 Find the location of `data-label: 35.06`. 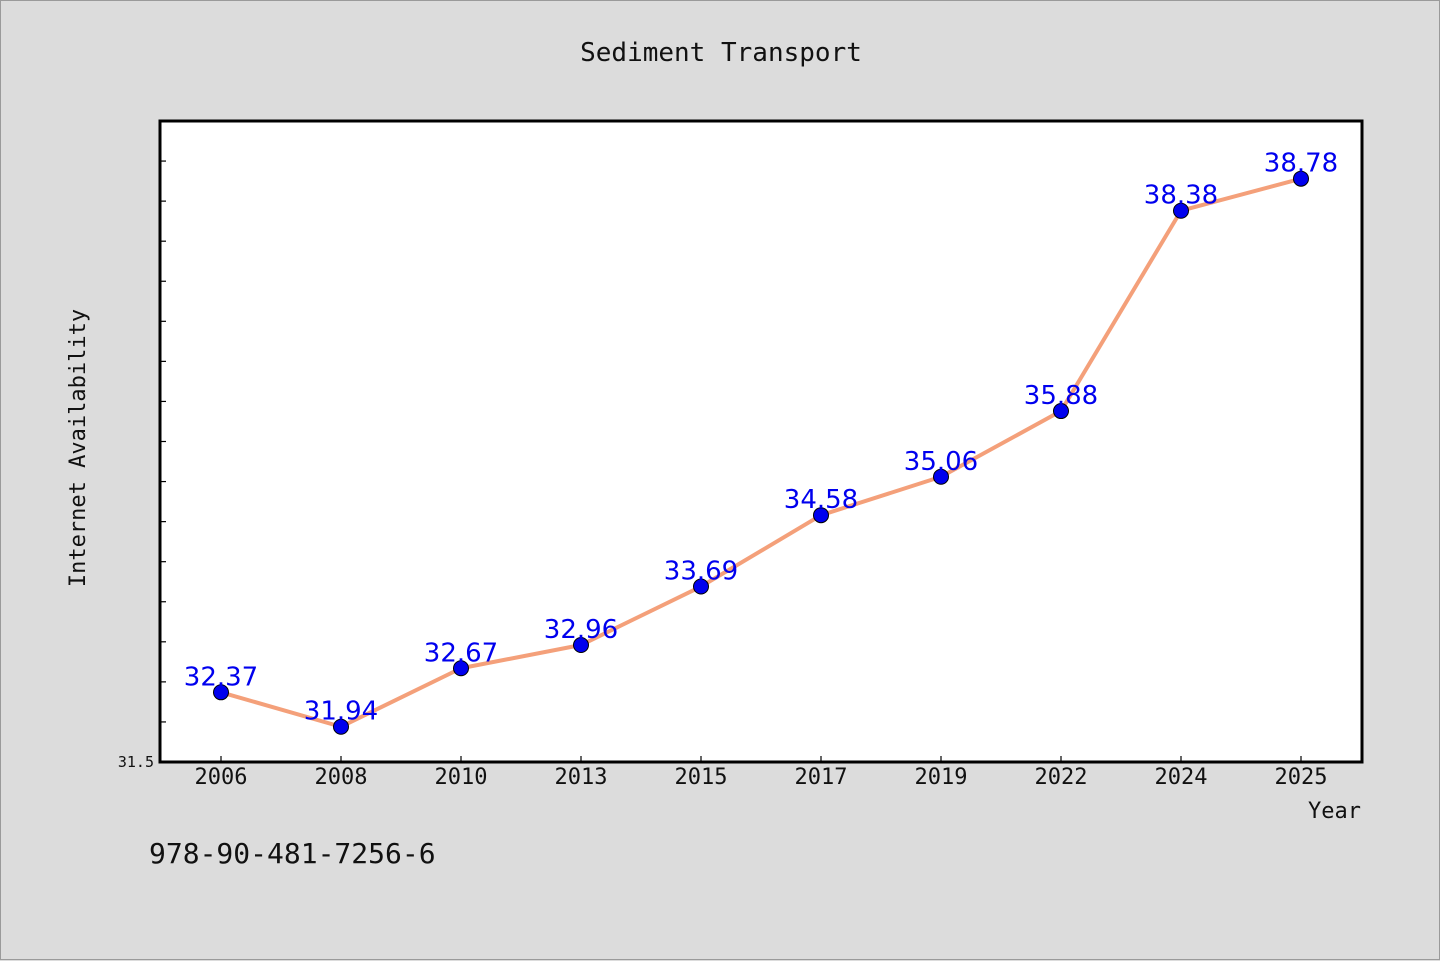

data-label: 35.06 is located at coordinates (941, 462).